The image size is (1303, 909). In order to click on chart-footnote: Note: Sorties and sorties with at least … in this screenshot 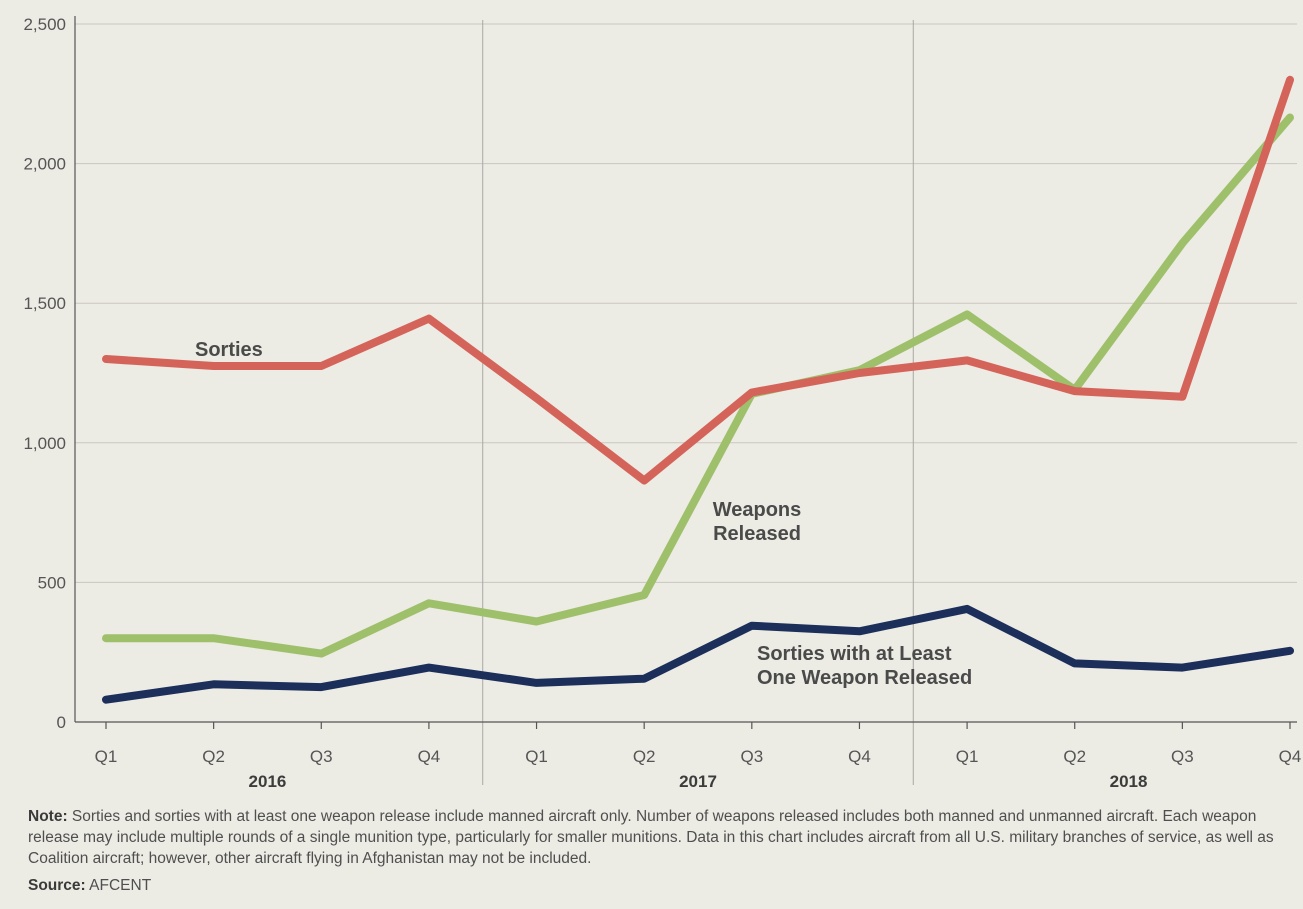, I will do `click(653, 851)`.